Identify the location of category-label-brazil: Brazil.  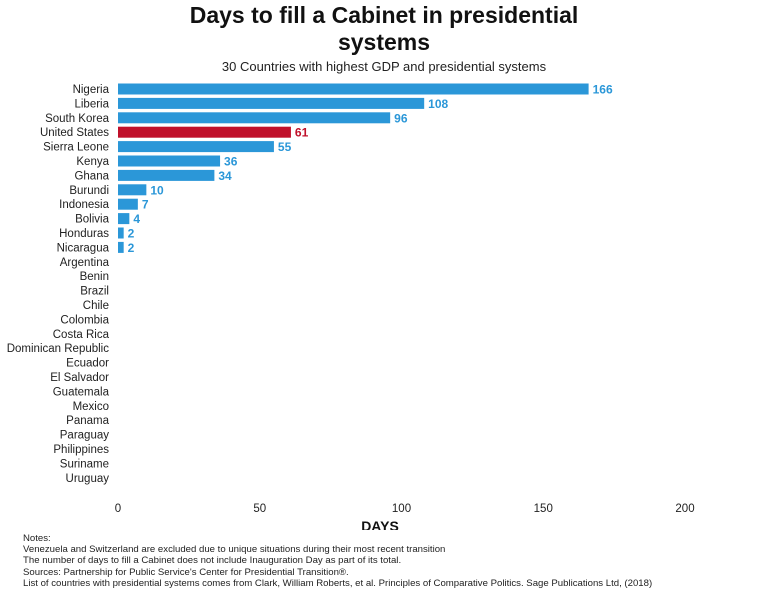
(94, 292).